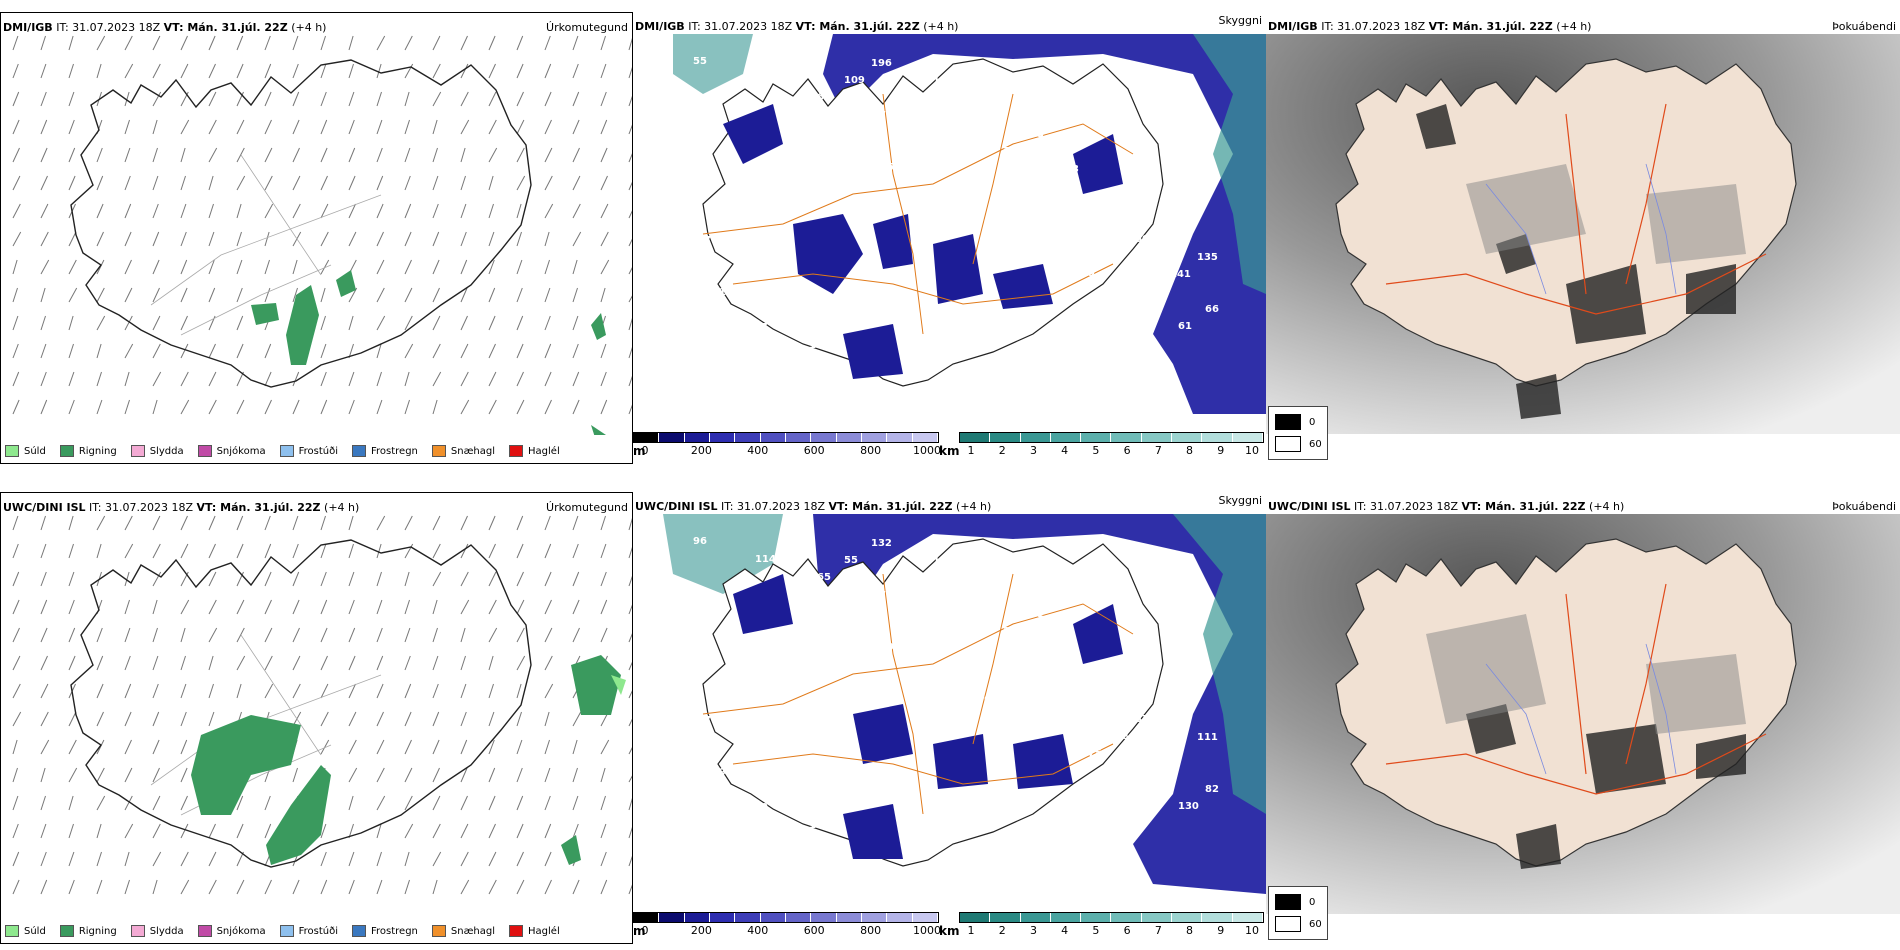 This screenshot has width=1900, height=950. Describe the element at coordinates (1240, 500) in the screenshot. I see `panel-title: Skyggni` at that location.